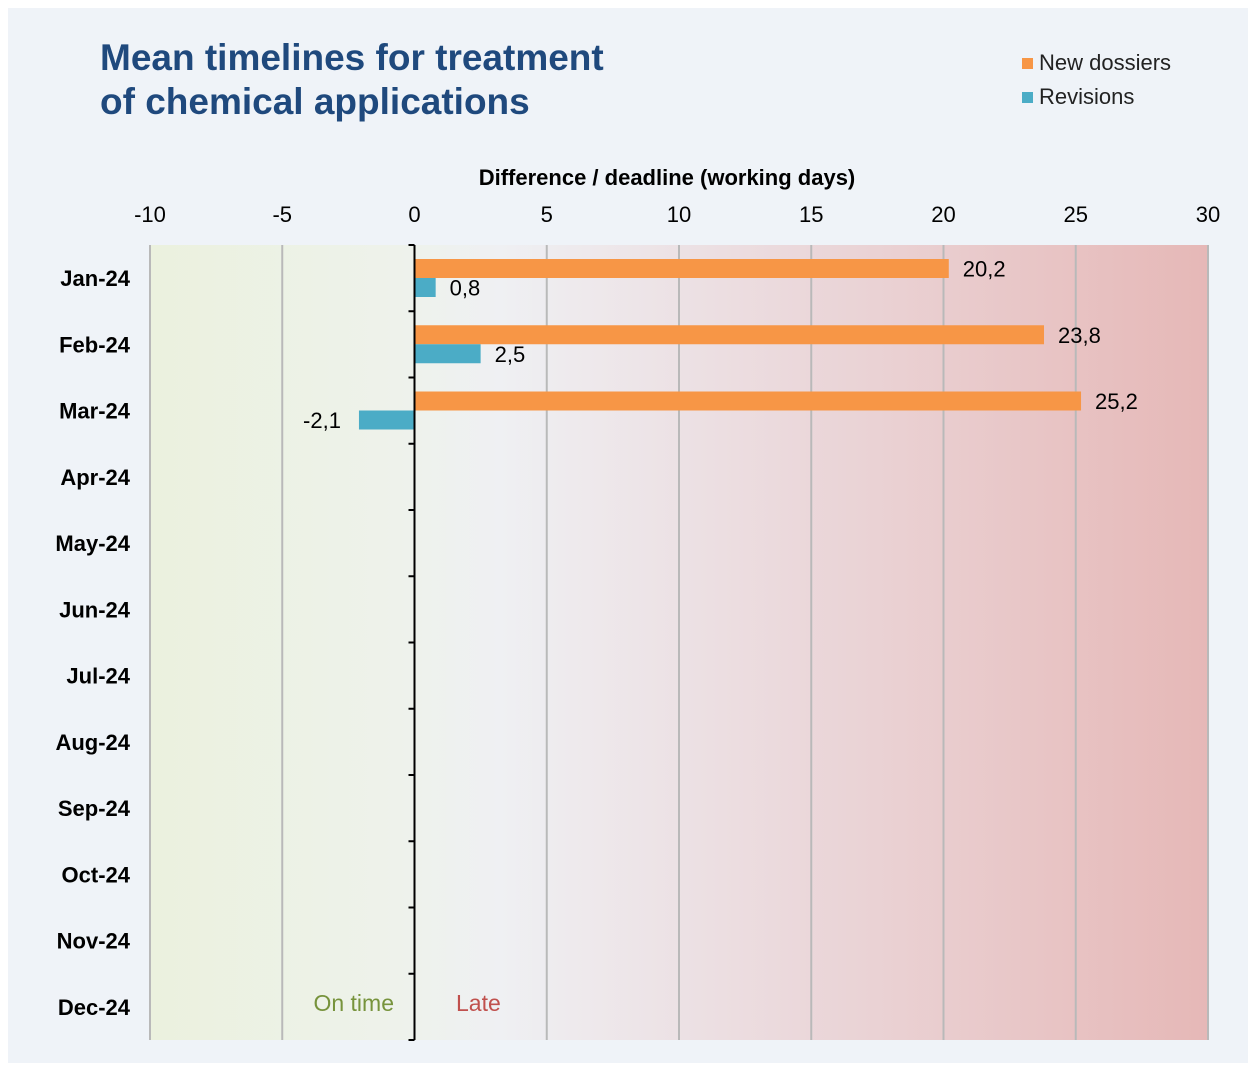 The width and height of the screenshot is (1253, 1068). I want to click on title-line-1: Mean timelines for treatment, so click(352, 57).